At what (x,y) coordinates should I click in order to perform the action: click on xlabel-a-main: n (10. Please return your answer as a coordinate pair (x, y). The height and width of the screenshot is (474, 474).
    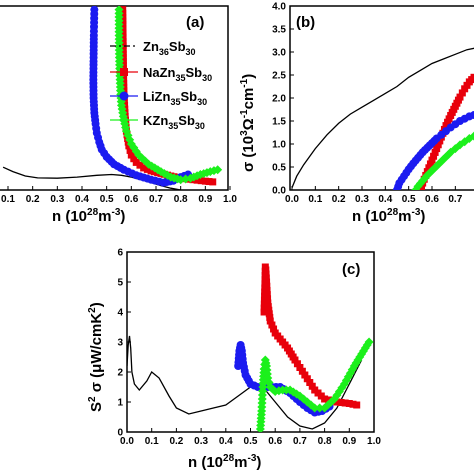
    Looking at the image, I should click on (69, 216).